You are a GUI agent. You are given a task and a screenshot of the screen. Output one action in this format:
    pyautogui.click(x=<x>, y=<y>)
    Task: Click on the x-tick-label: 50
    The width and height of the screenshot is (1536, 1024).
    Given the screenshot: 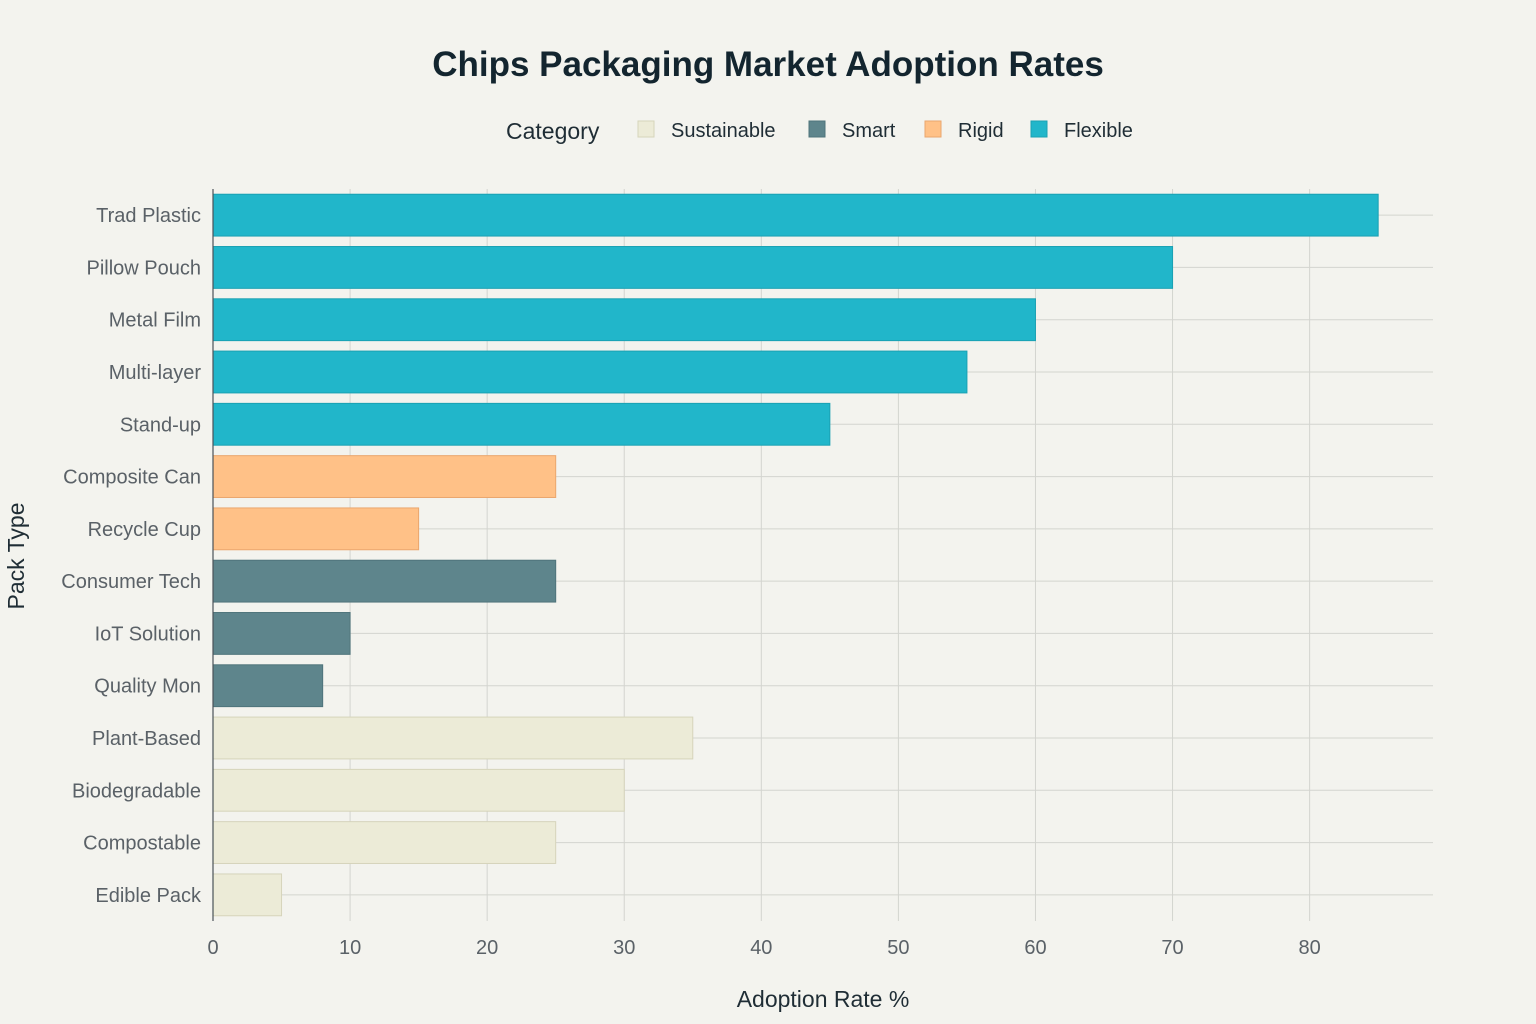 What is the action you would take?
    pyautogui.click(x=898, y=948)
    